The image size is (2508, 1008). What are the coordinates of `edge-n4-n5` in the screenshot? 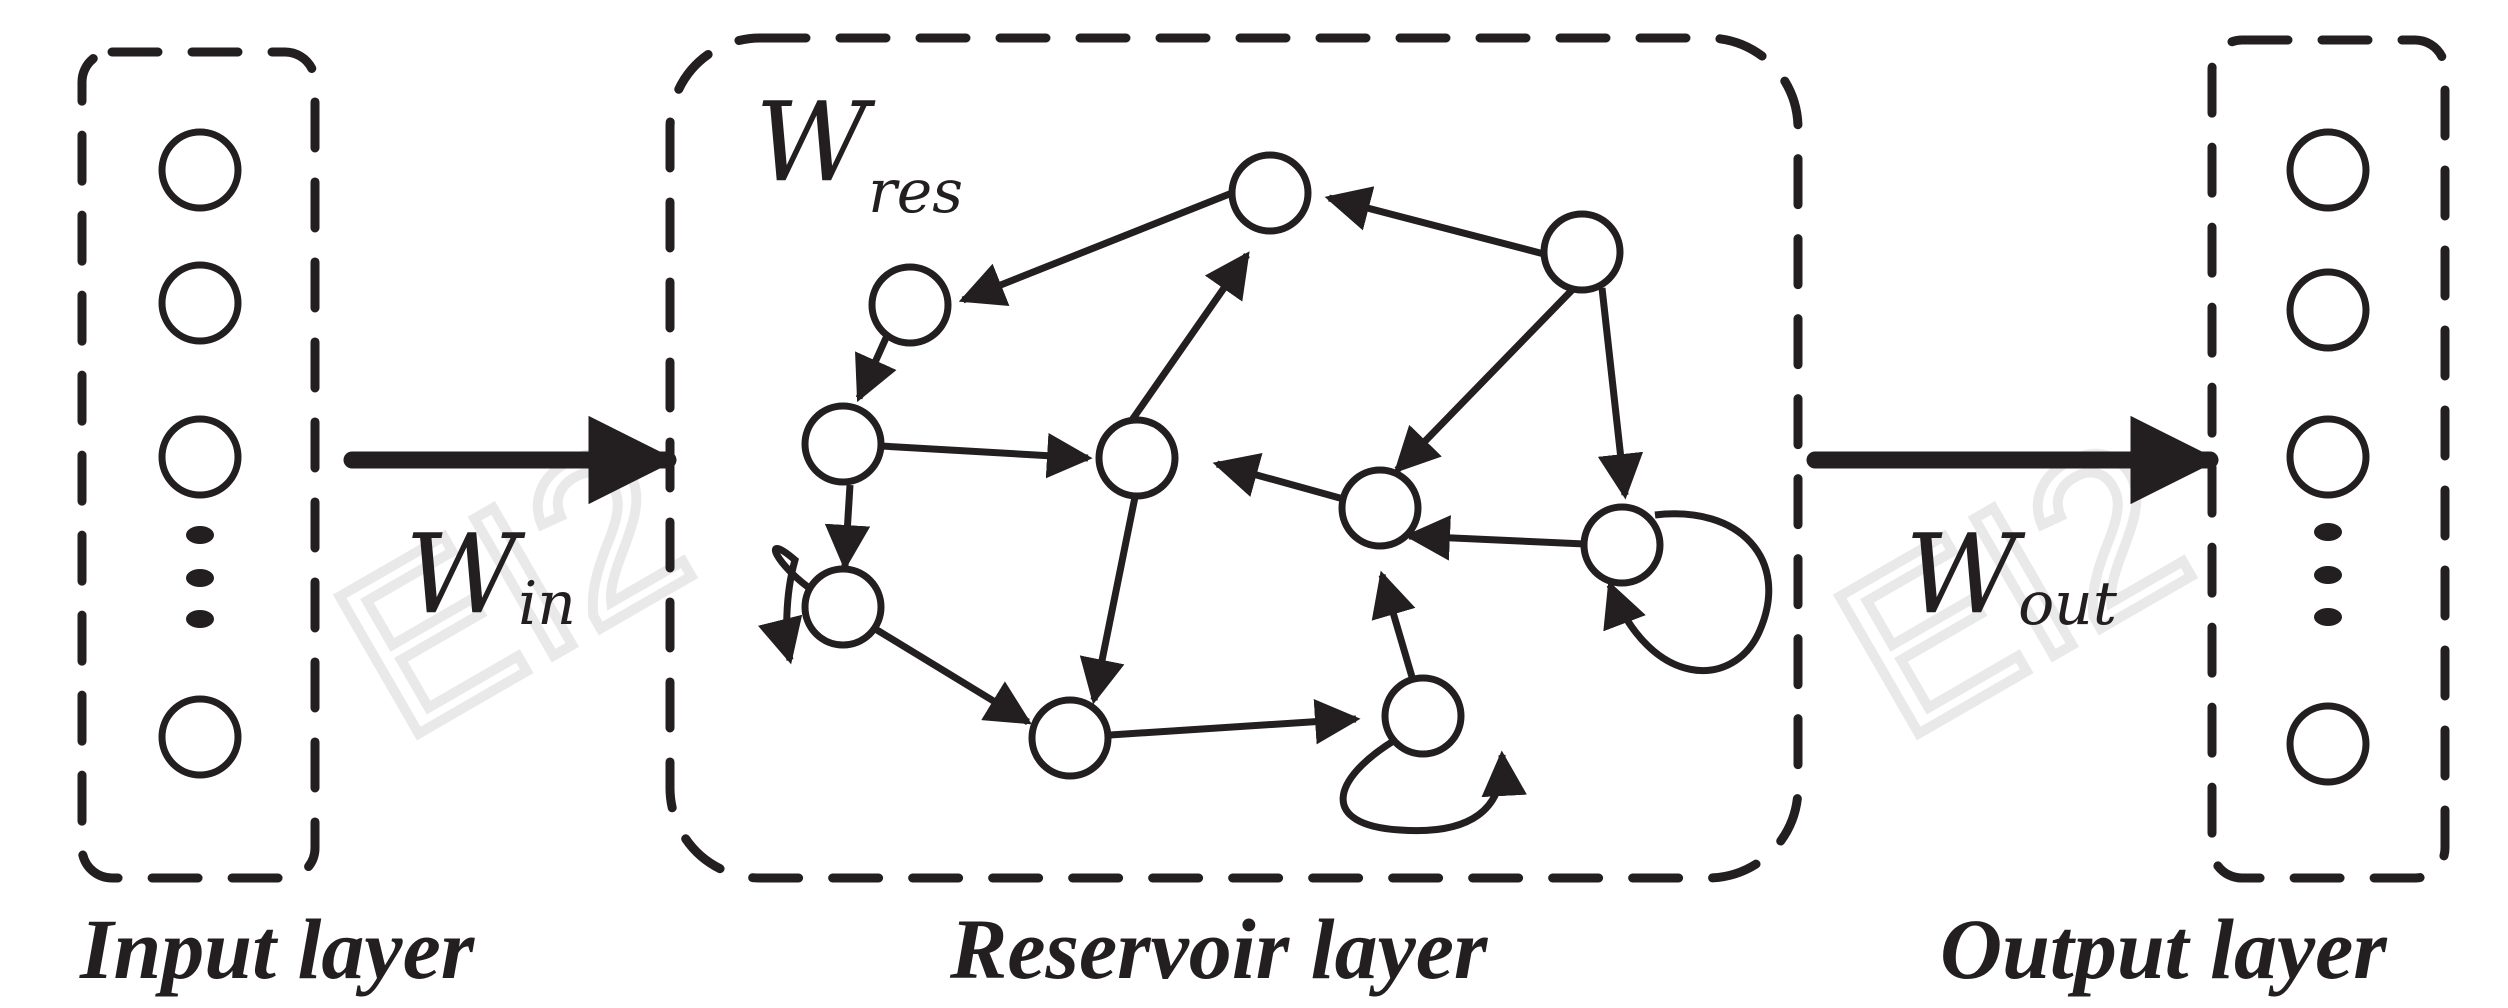 It's located at (986, 455).